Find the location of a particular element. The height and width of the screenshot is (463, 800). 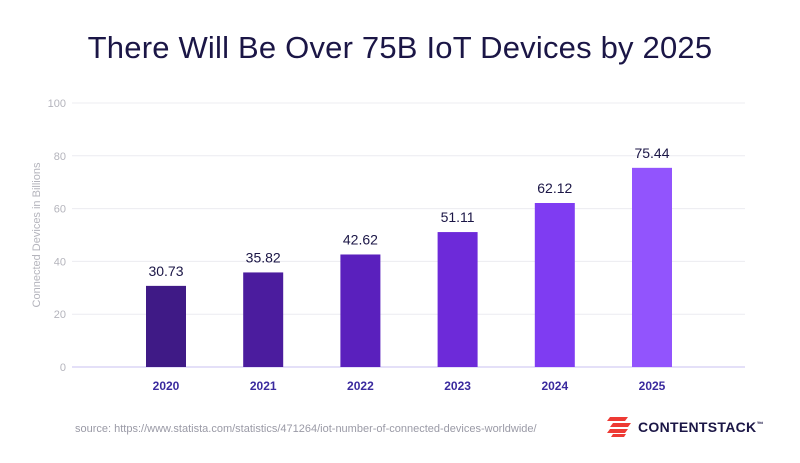

bar-2020 is located at coordinates (166, 326).